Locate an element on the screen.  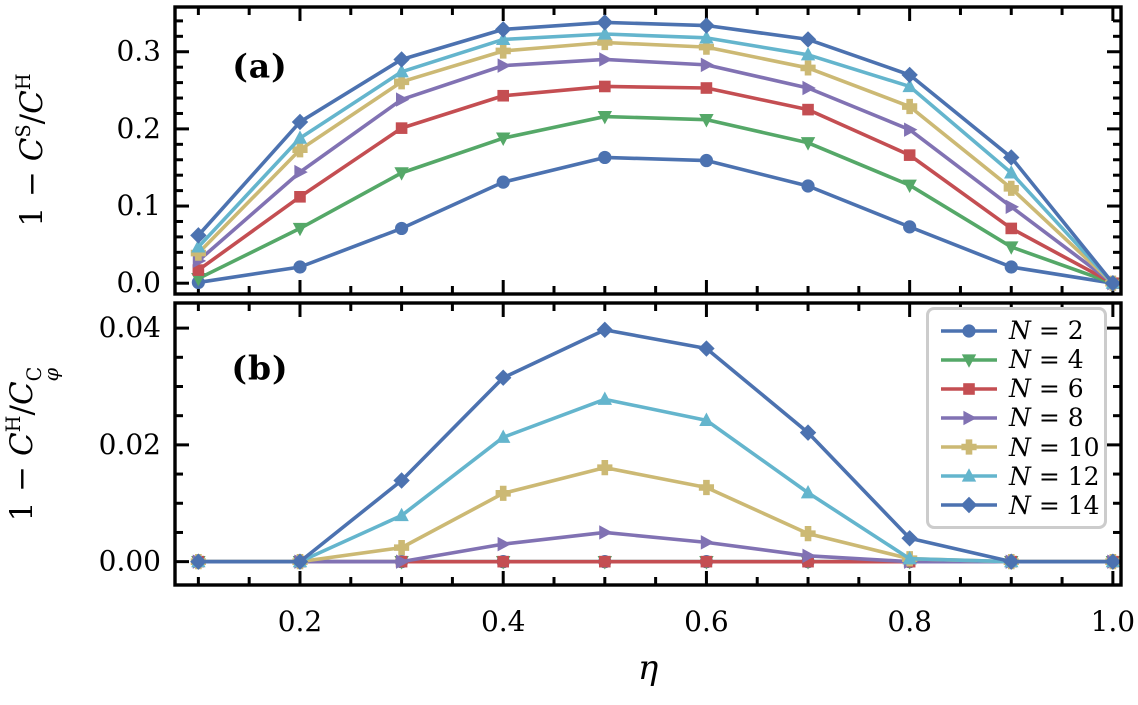
triangle-right-legend-marker is located at coordinates (970, 418).